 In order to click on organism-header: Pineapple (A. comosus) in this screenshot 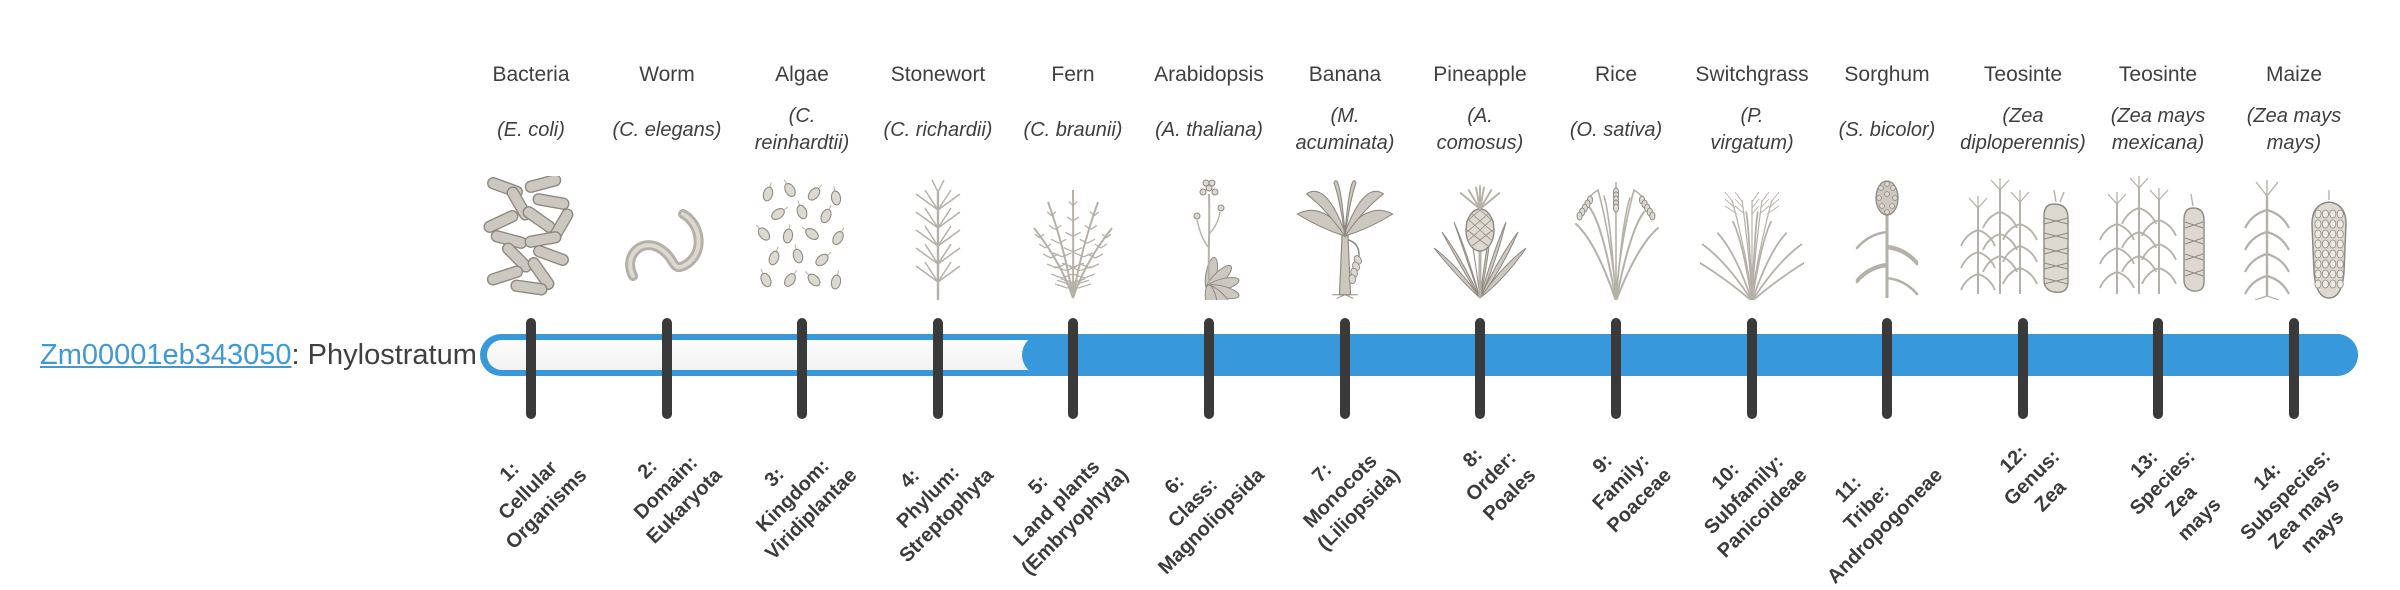, I will do `click(1480, 114)`.